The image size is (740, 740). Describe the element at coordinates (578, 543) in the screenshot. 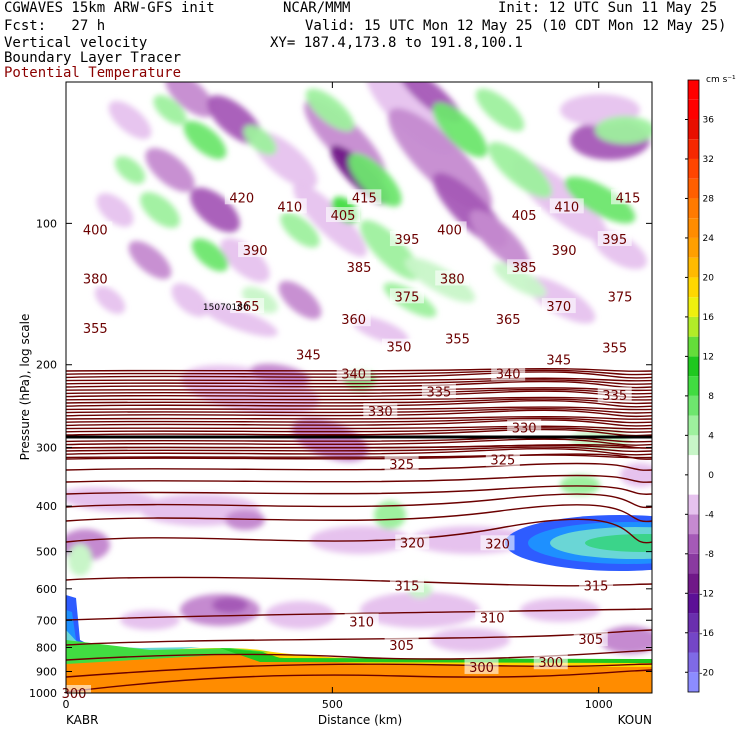

I see `jet-core-blue` at that location.